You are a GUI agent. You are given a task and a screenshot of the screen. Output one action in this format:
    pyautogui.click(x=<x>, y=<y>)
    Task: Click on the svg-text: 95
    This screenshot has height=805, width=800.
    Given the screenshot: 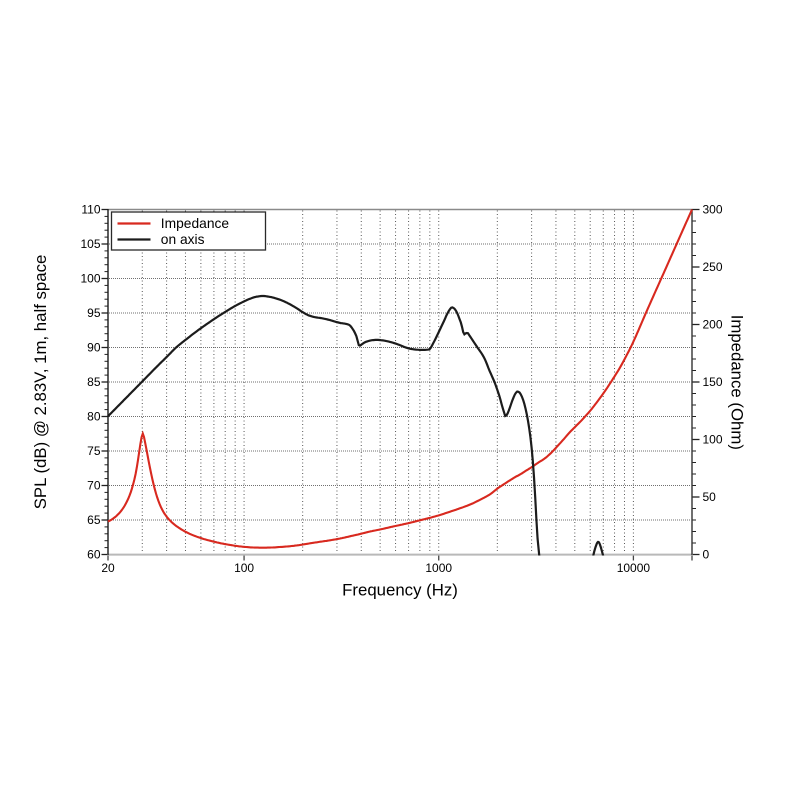 What is the action you would take?
    pyautogui.click(x=94, y=313)
    